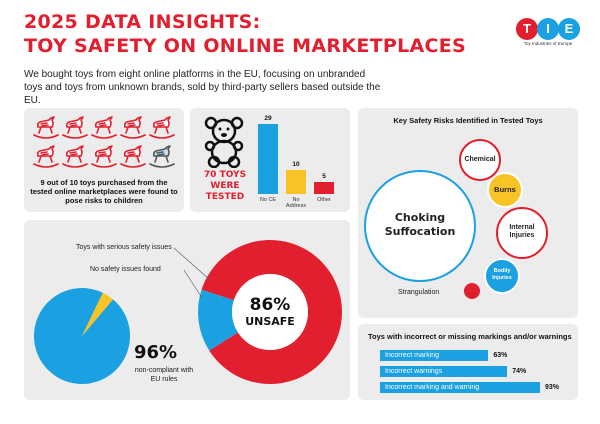  I want to click on marking-value-1: 74%, so click(519, 371).